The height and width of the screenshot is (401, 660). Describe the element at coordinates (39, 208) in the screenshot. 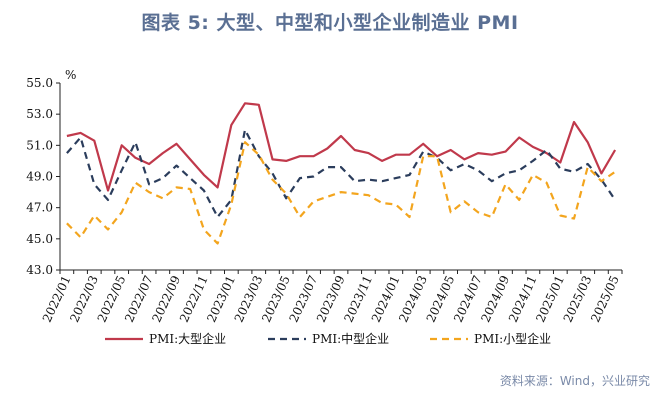

I see `y-tick-label: 47.0` at that location.